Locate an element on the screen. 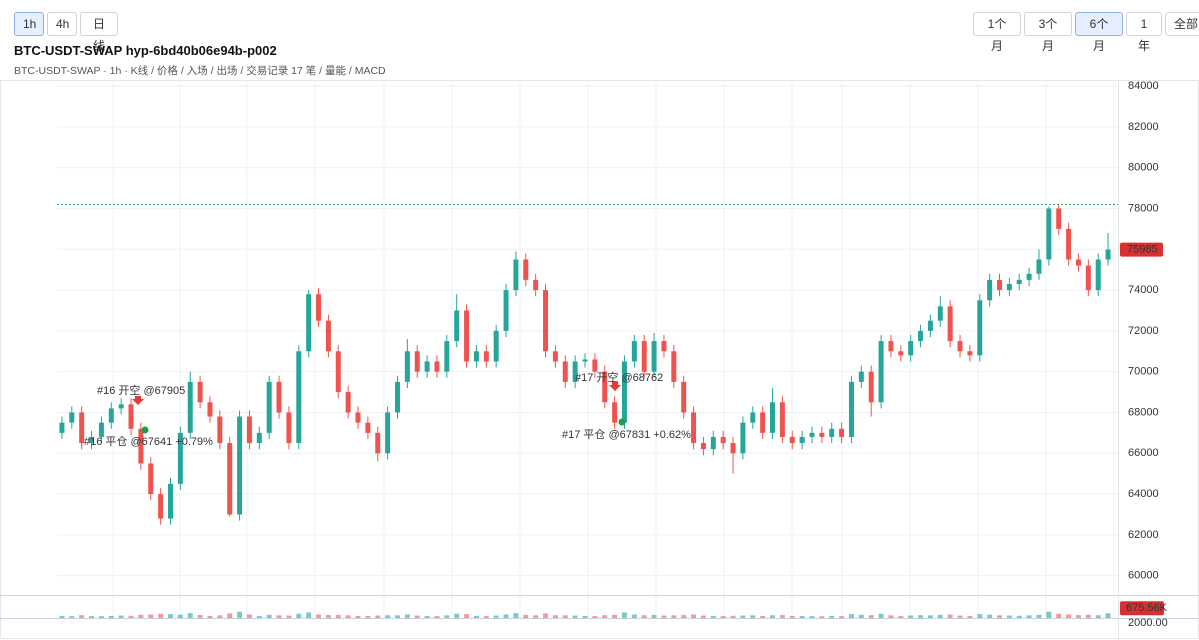 This screenshot has width=1199, height=640. y-tick-label: 66000 is located at coordinates (1143, 453).